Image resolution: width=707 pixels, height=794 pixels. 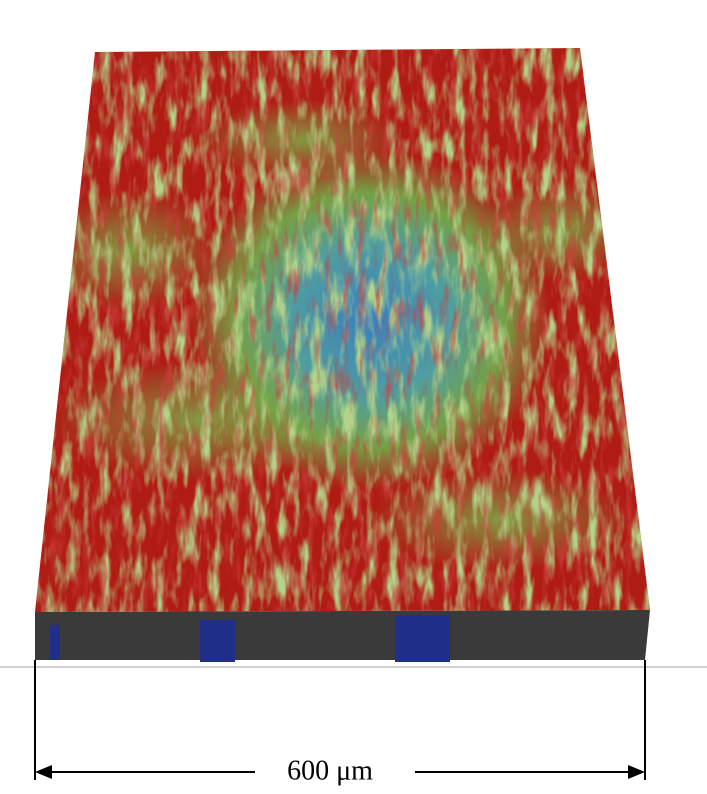 I want to click on scale-bar, so click(x=340, y=720).